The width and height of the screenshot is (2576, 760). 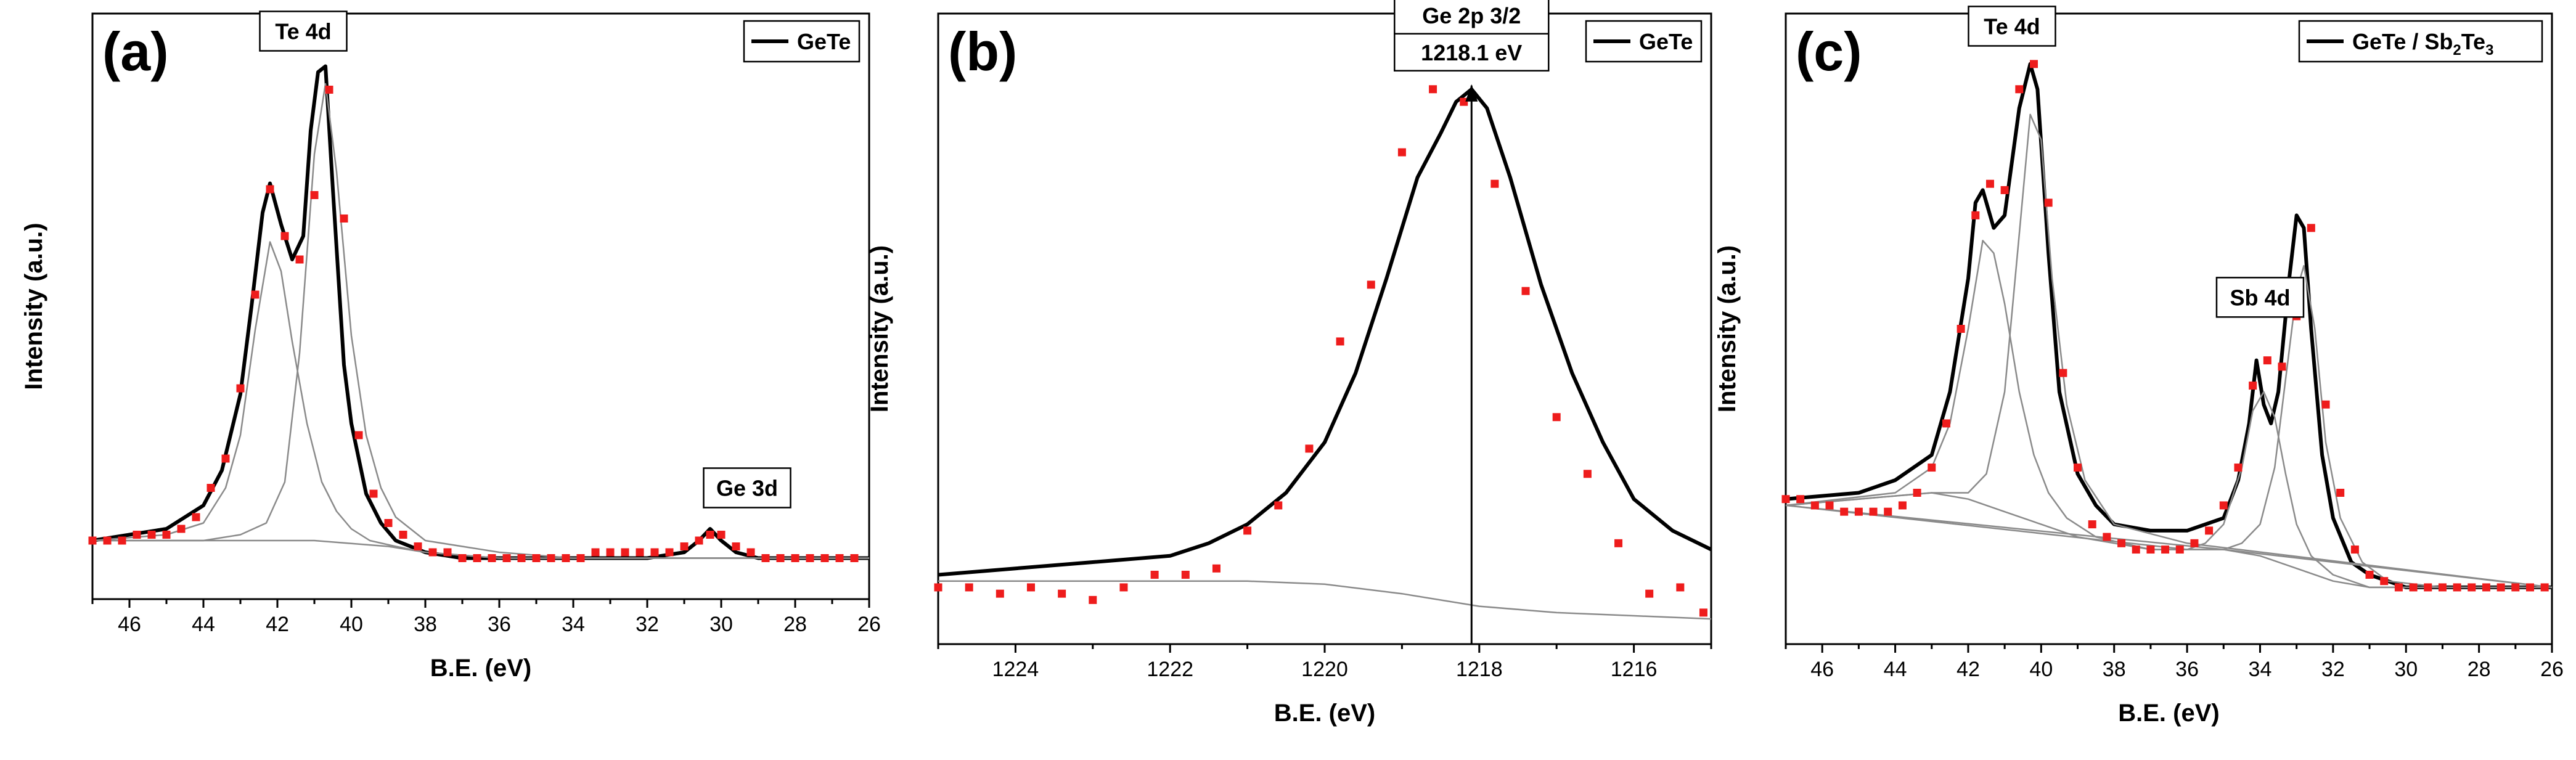 What do you see at coordinates (1829, 51) in the screenshot?
I see `panel-label: (c)` at bounding box center [1829, 51].